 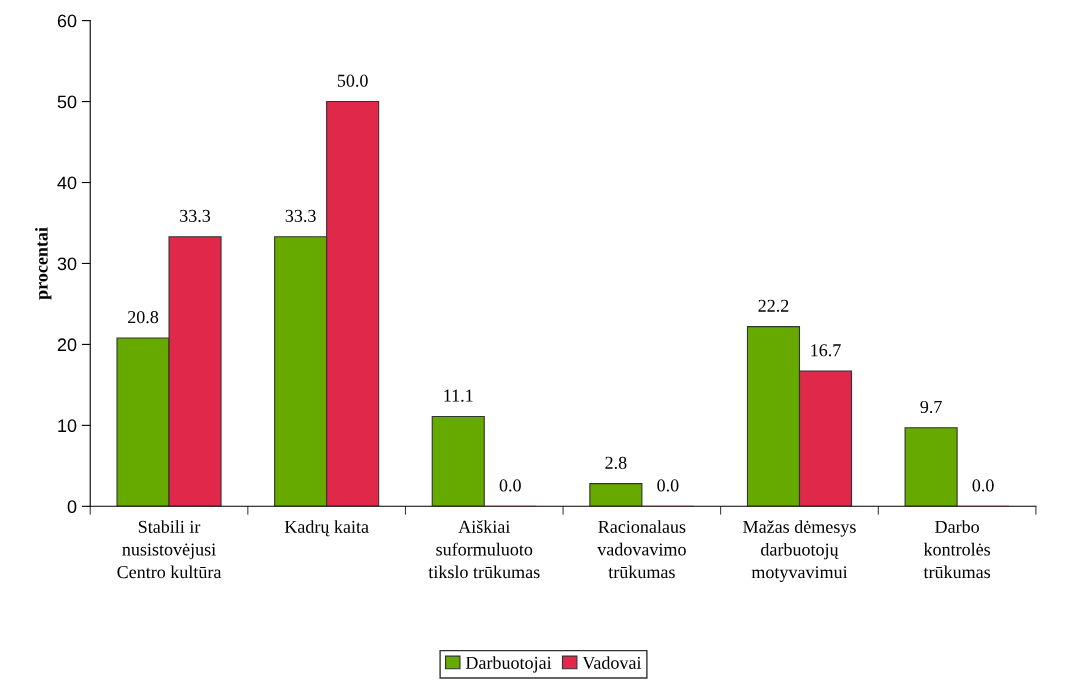 What do you see at coordinates (931, 407) in the screenshot?
I see `data-label: 9.7` at bounding box center [931, 407].